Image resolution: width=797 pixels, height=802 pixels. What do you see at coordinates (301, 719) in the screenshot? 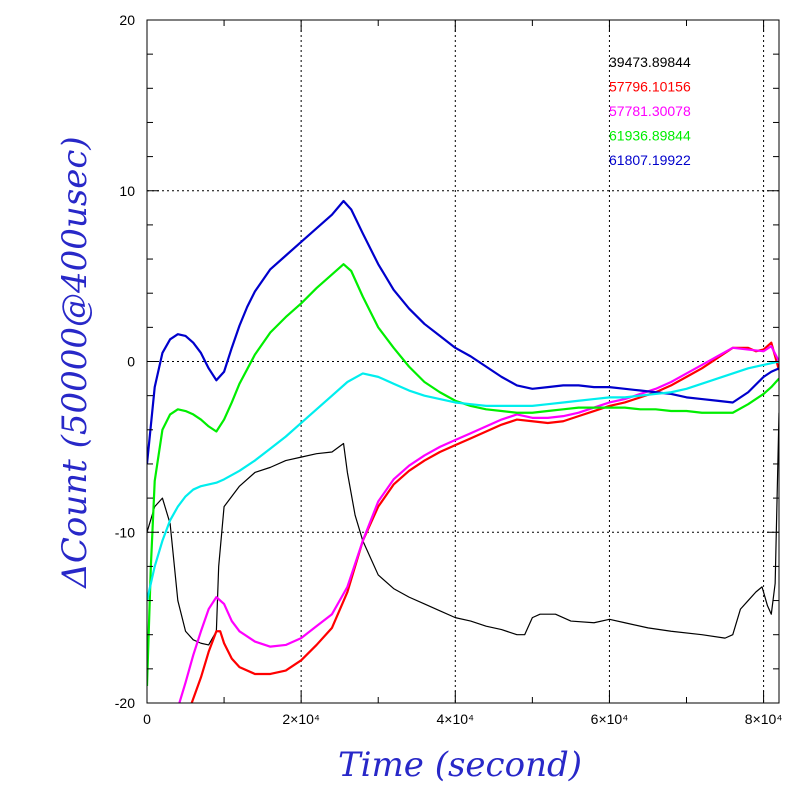
I see `x-tick-label: 2×10⁴` at bounding box center [301, 719].